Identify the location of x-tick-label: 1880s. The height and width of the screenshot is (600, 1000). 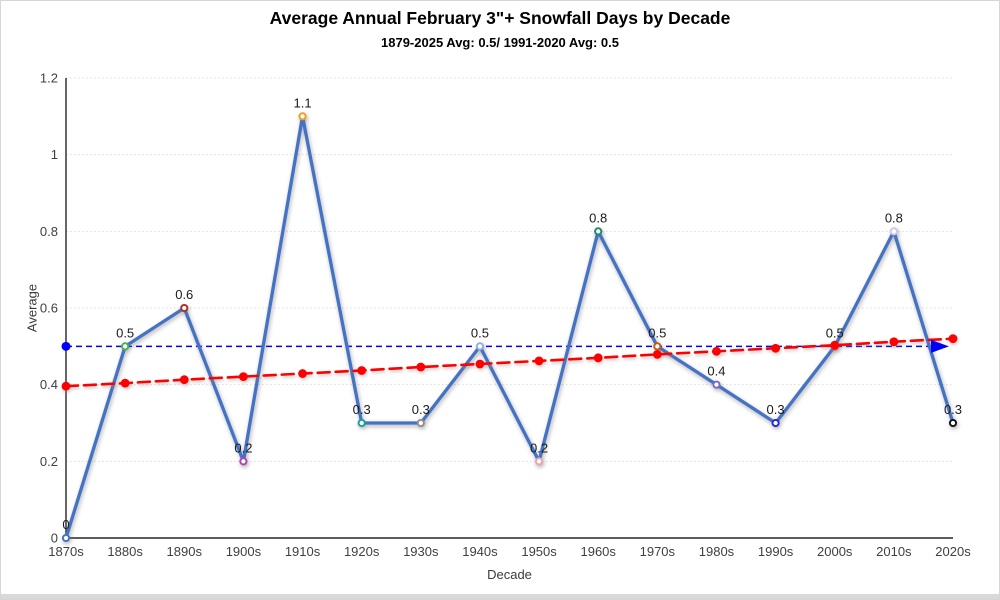
(125, 551).